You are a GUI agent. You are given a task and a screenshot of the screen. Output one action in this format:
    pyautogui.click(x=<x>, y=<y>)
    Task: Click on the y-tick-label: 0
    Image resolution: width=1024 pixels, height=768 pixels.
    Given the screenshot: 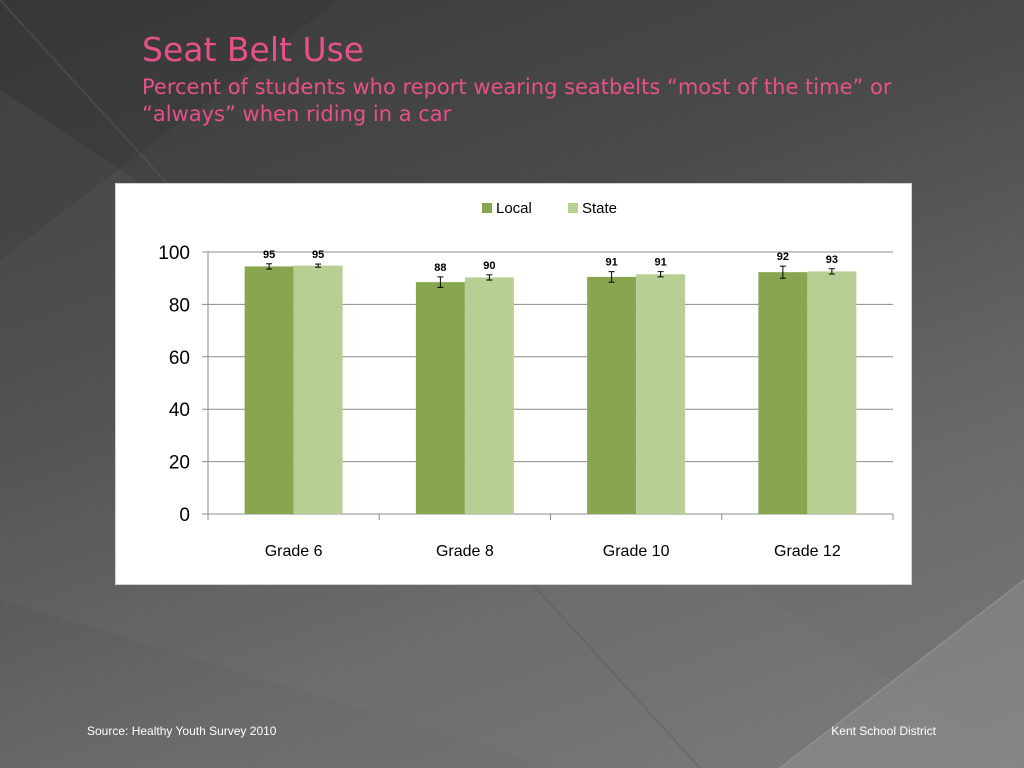 What is the action you would take?
    pyautogui.click(x=184, y=515)
    